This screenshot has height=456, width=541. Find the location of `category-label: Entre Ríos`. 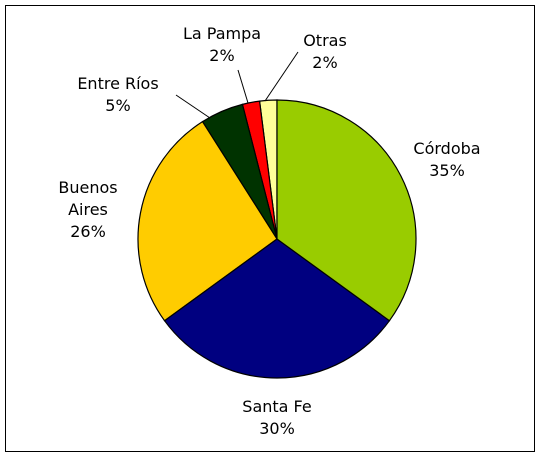

category-label: Entre Ríos is located at coordinates (118, 83).